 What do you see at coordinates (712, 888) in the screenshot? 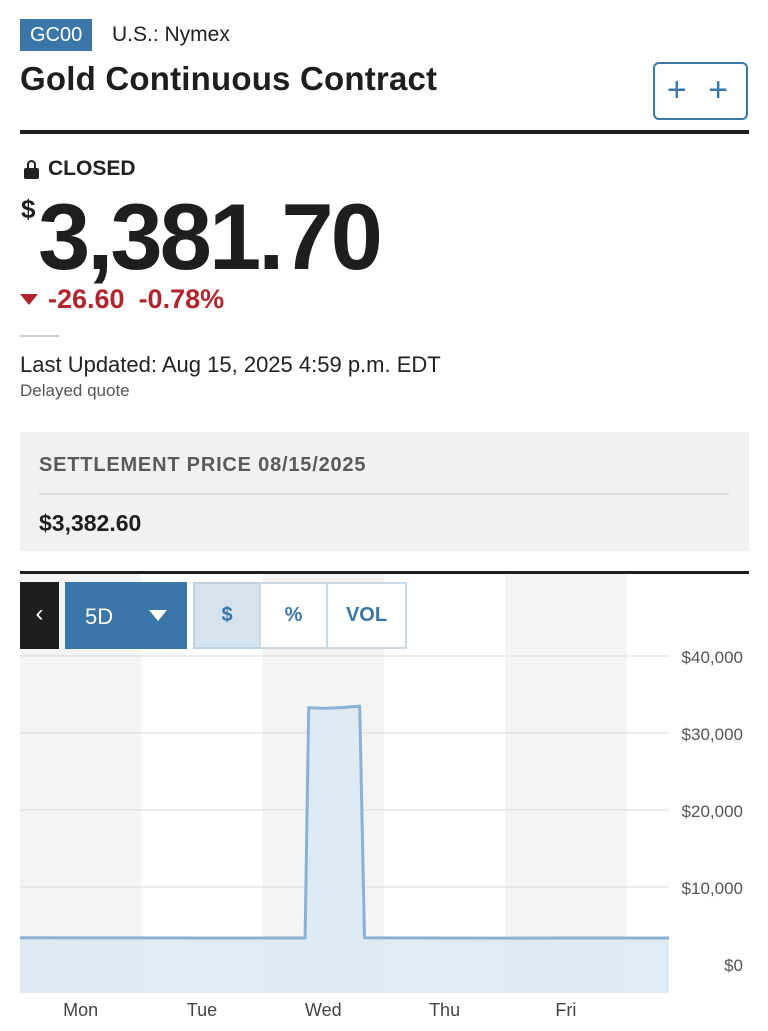
I see `y-tick-label: $10,000` at bounding box center [712, 888].